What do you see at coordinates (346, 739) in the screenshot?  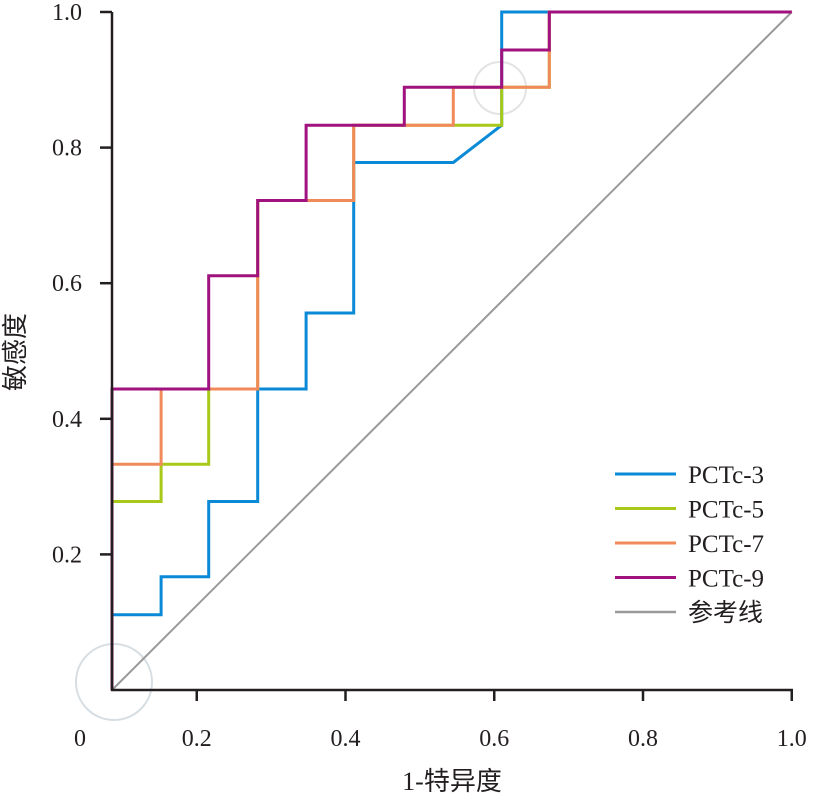 I see `x-tick-label: 0.4` at bounding box center [346, 739].